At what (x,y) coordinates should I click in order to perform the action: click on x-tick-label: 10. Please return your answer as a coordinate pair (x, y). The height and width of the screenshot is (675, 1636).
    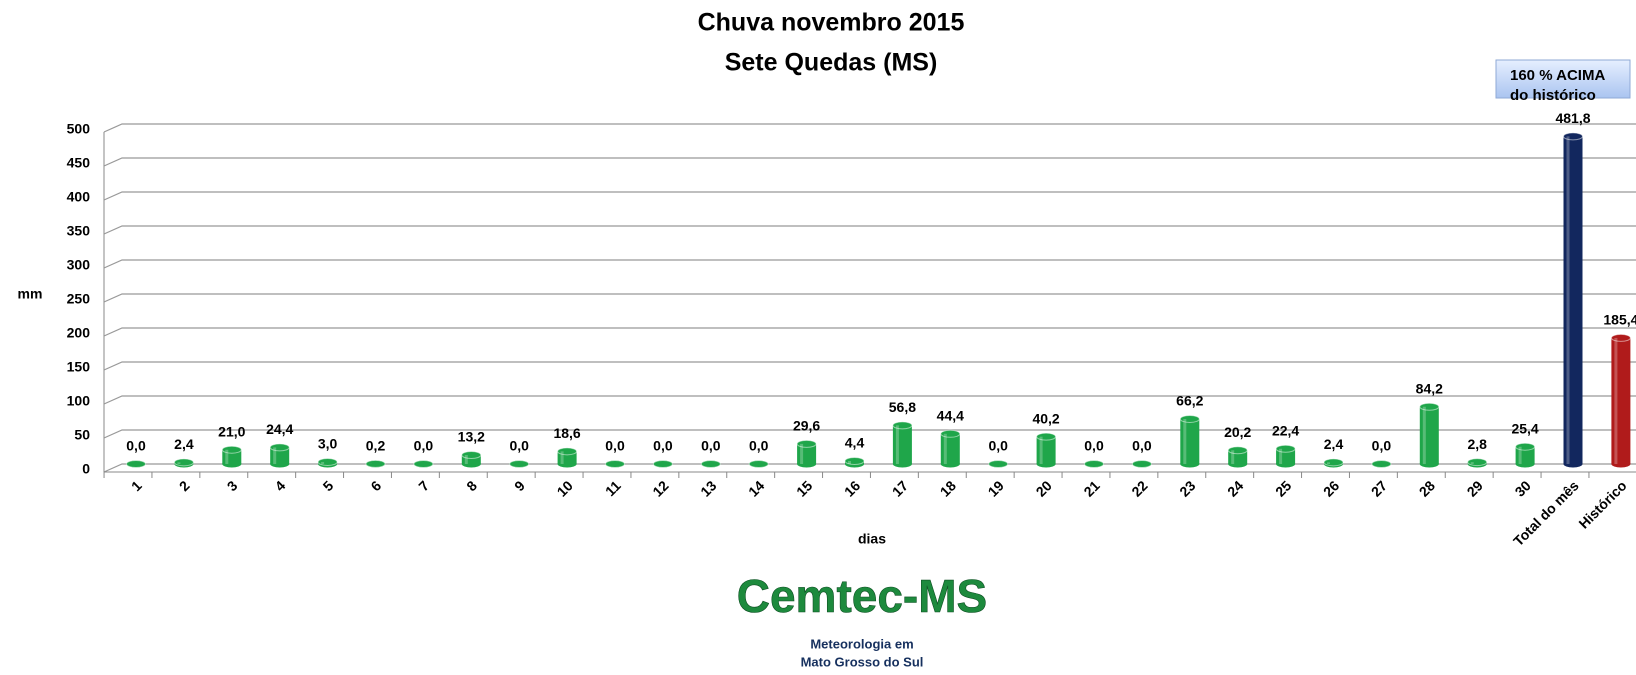
    Looking at the image, I should click on (565, 488).